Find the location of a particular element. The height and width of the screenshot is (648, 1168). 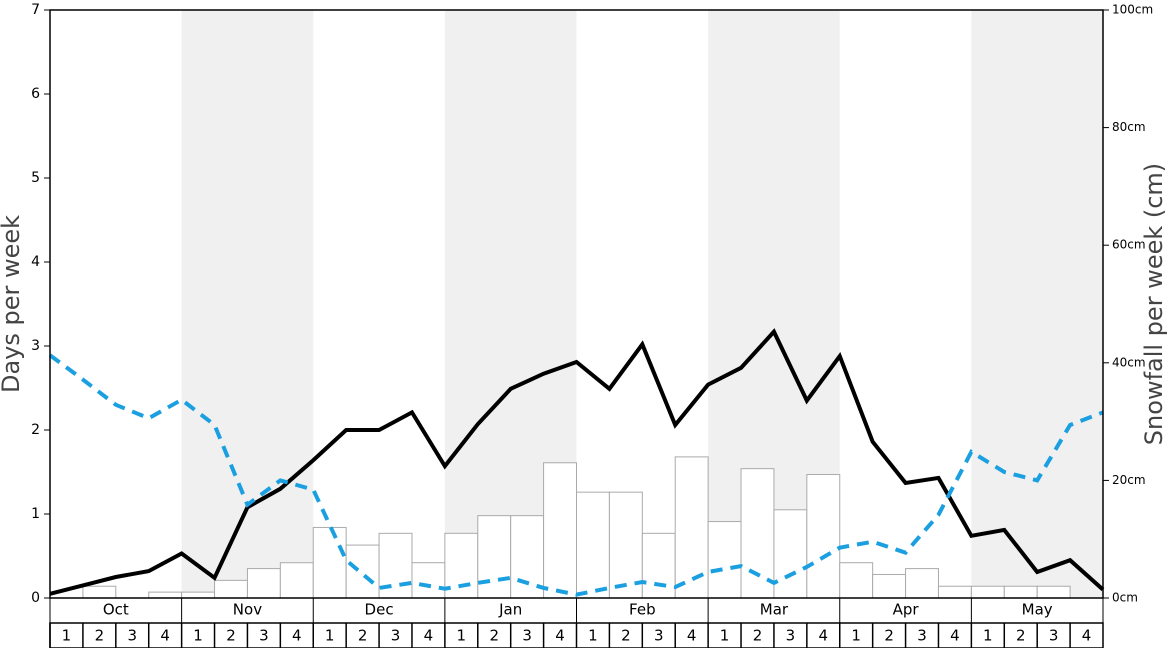

y2-tick-label: 80cm is located at coordinates (1129, 127).